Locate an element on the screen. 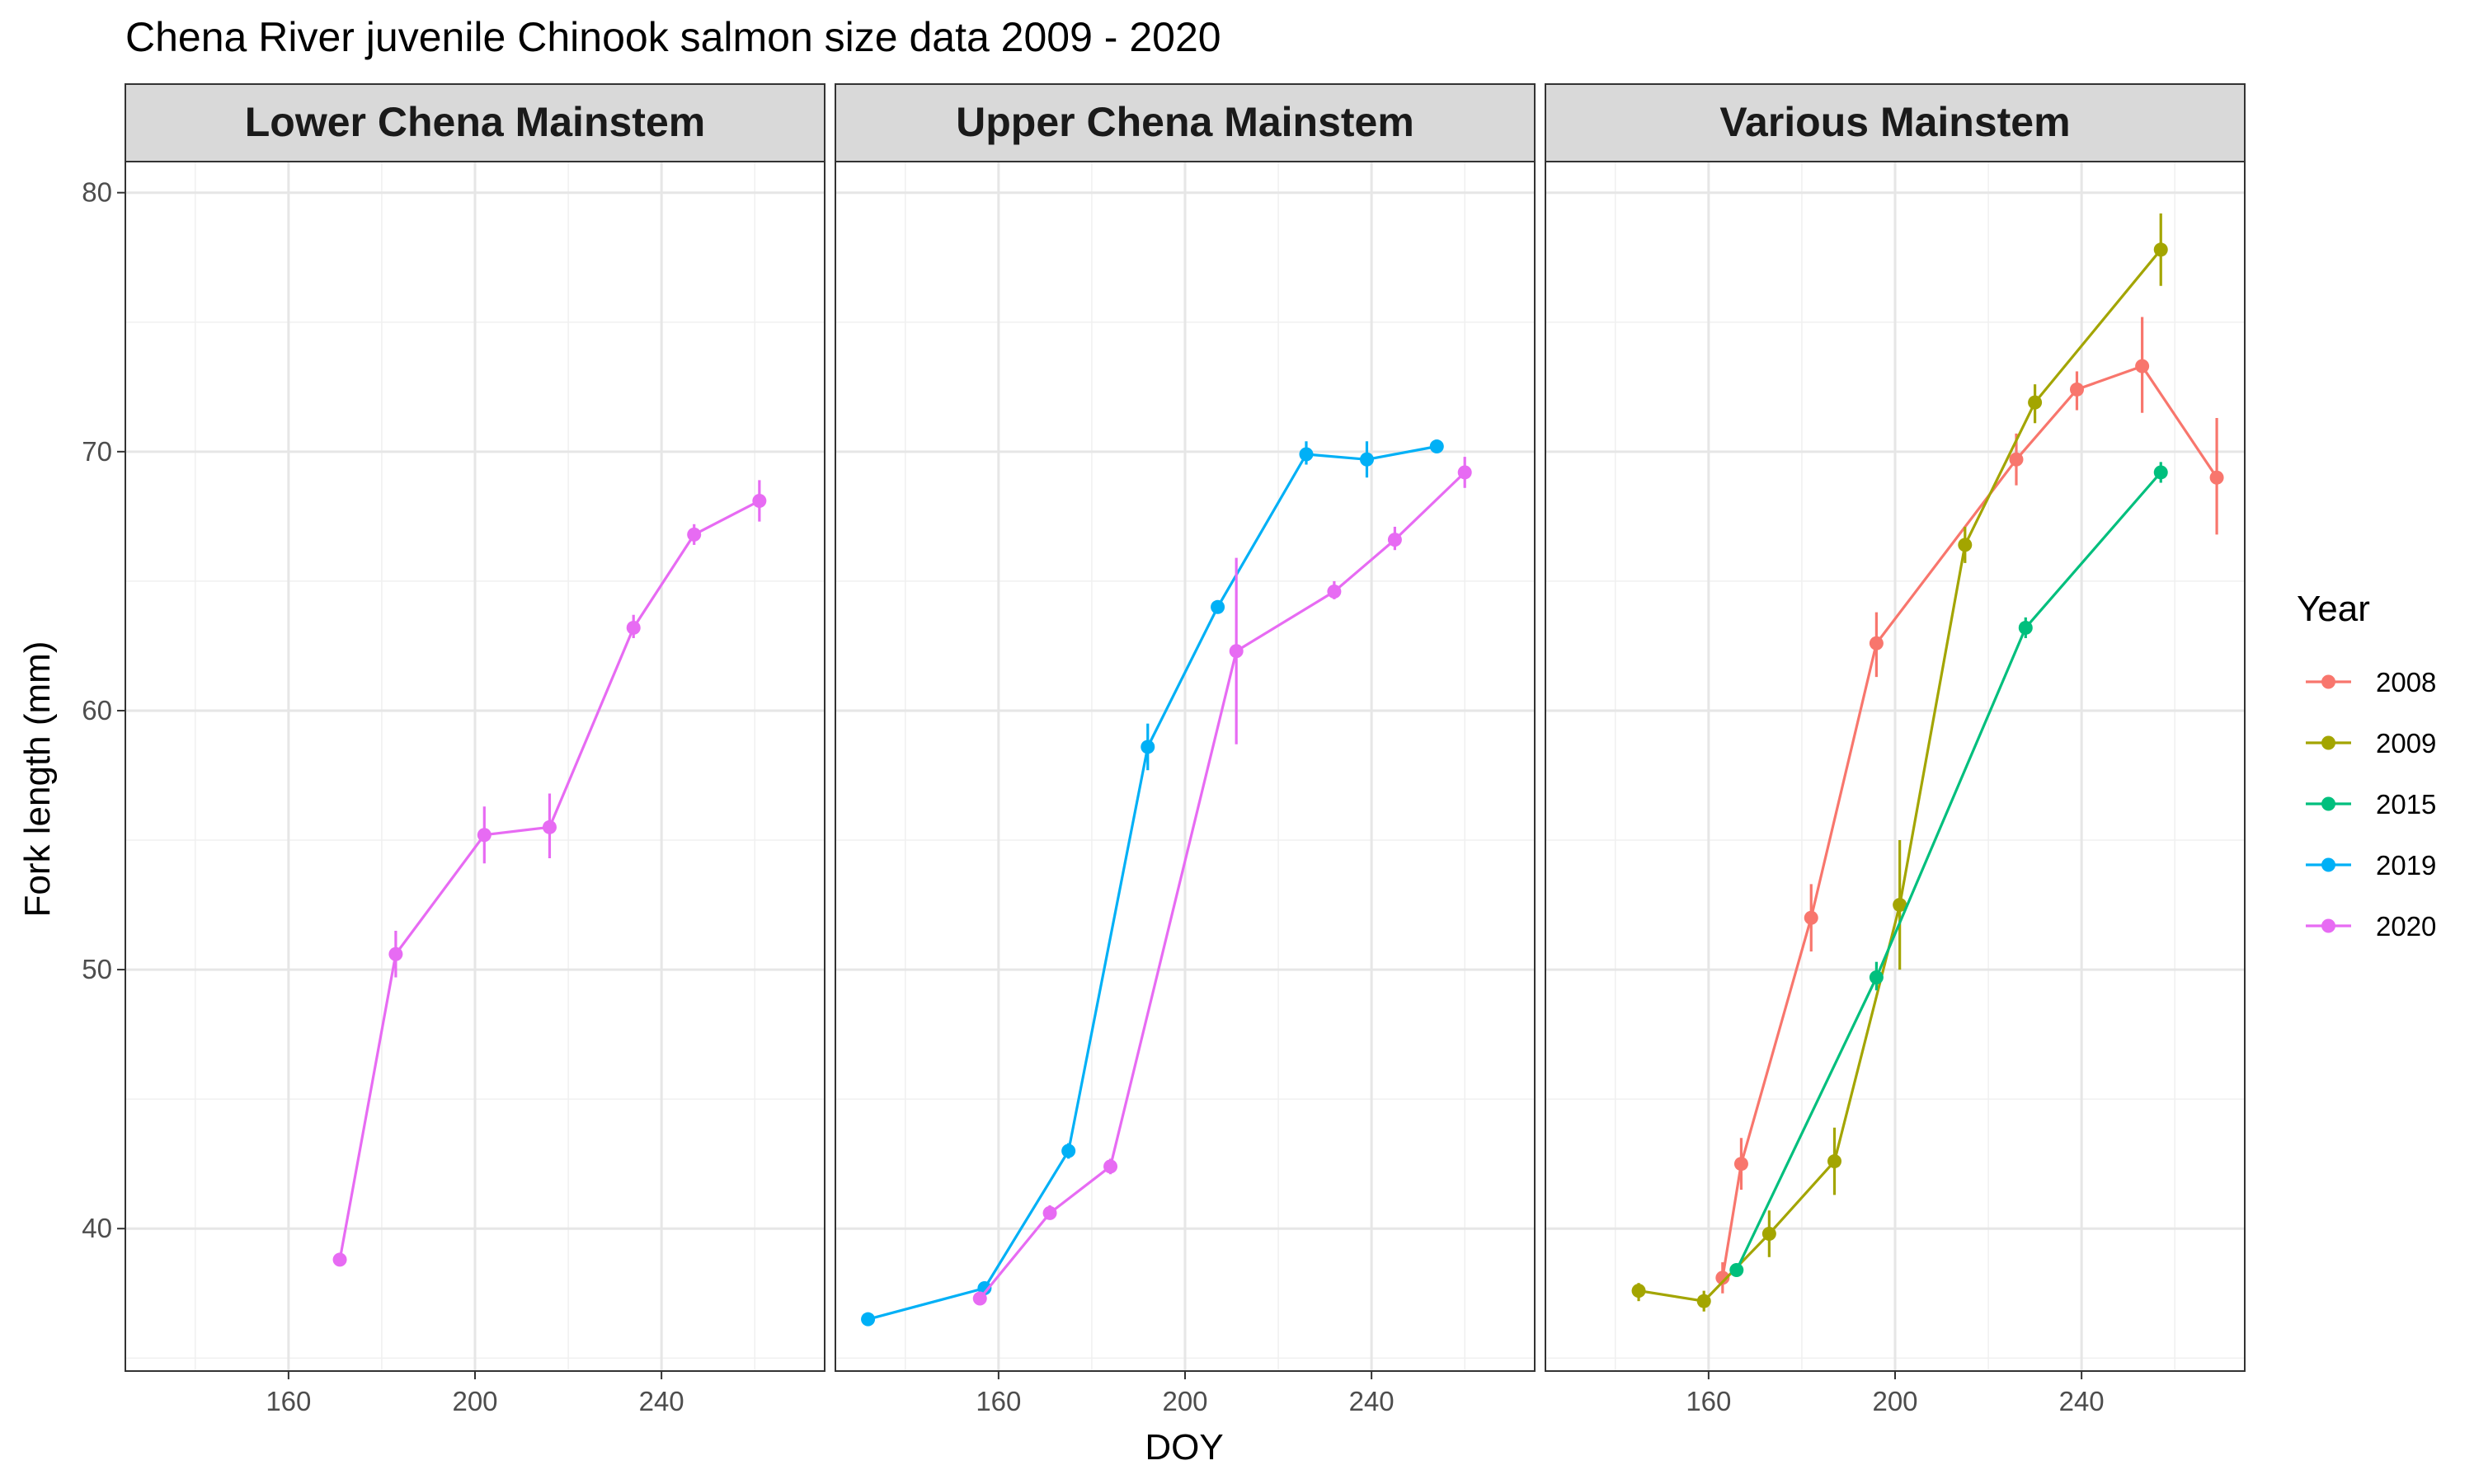 This screenshot has width=2474, height=1484. series-line-2019 is located at coordinates (1152, 882).